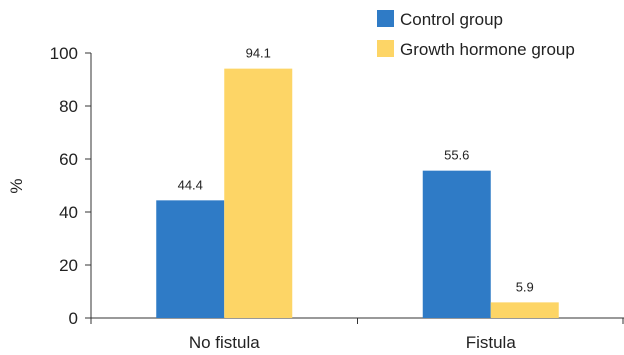  Describe the element at coordinates (73, 318) in the screenshot. I see `y-tick-label: 0` at that location.